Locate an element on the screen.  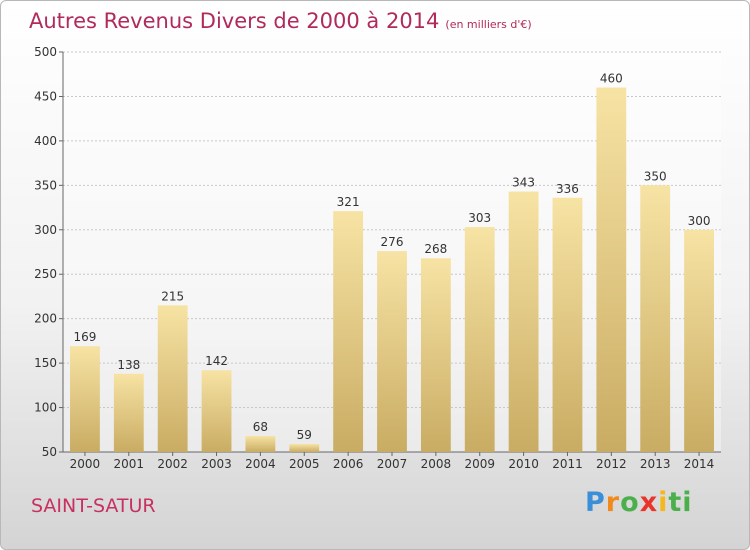
bar-2006 is located at coordinates (348, 331).